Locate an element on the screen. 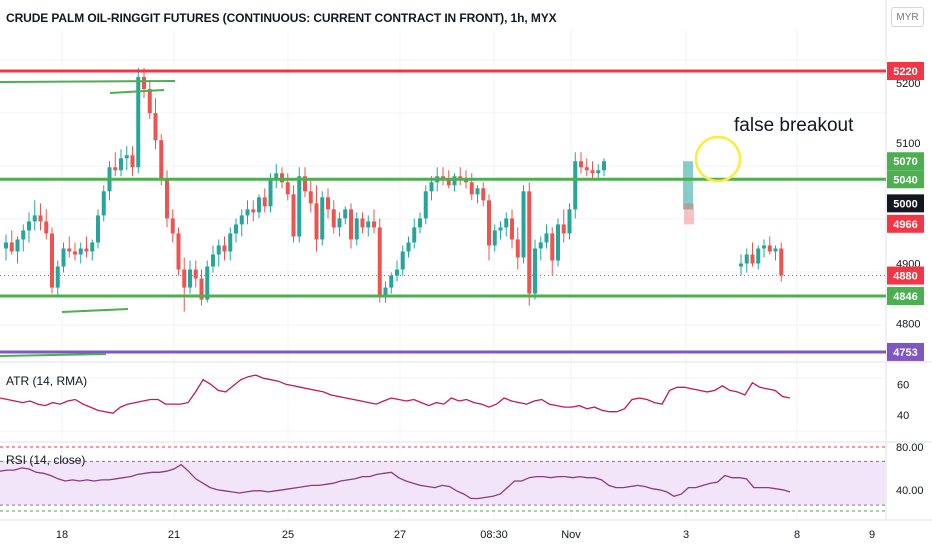 This screenshot has height=555, width=932. time-tick: 18 is located at coordinates (62, 535).